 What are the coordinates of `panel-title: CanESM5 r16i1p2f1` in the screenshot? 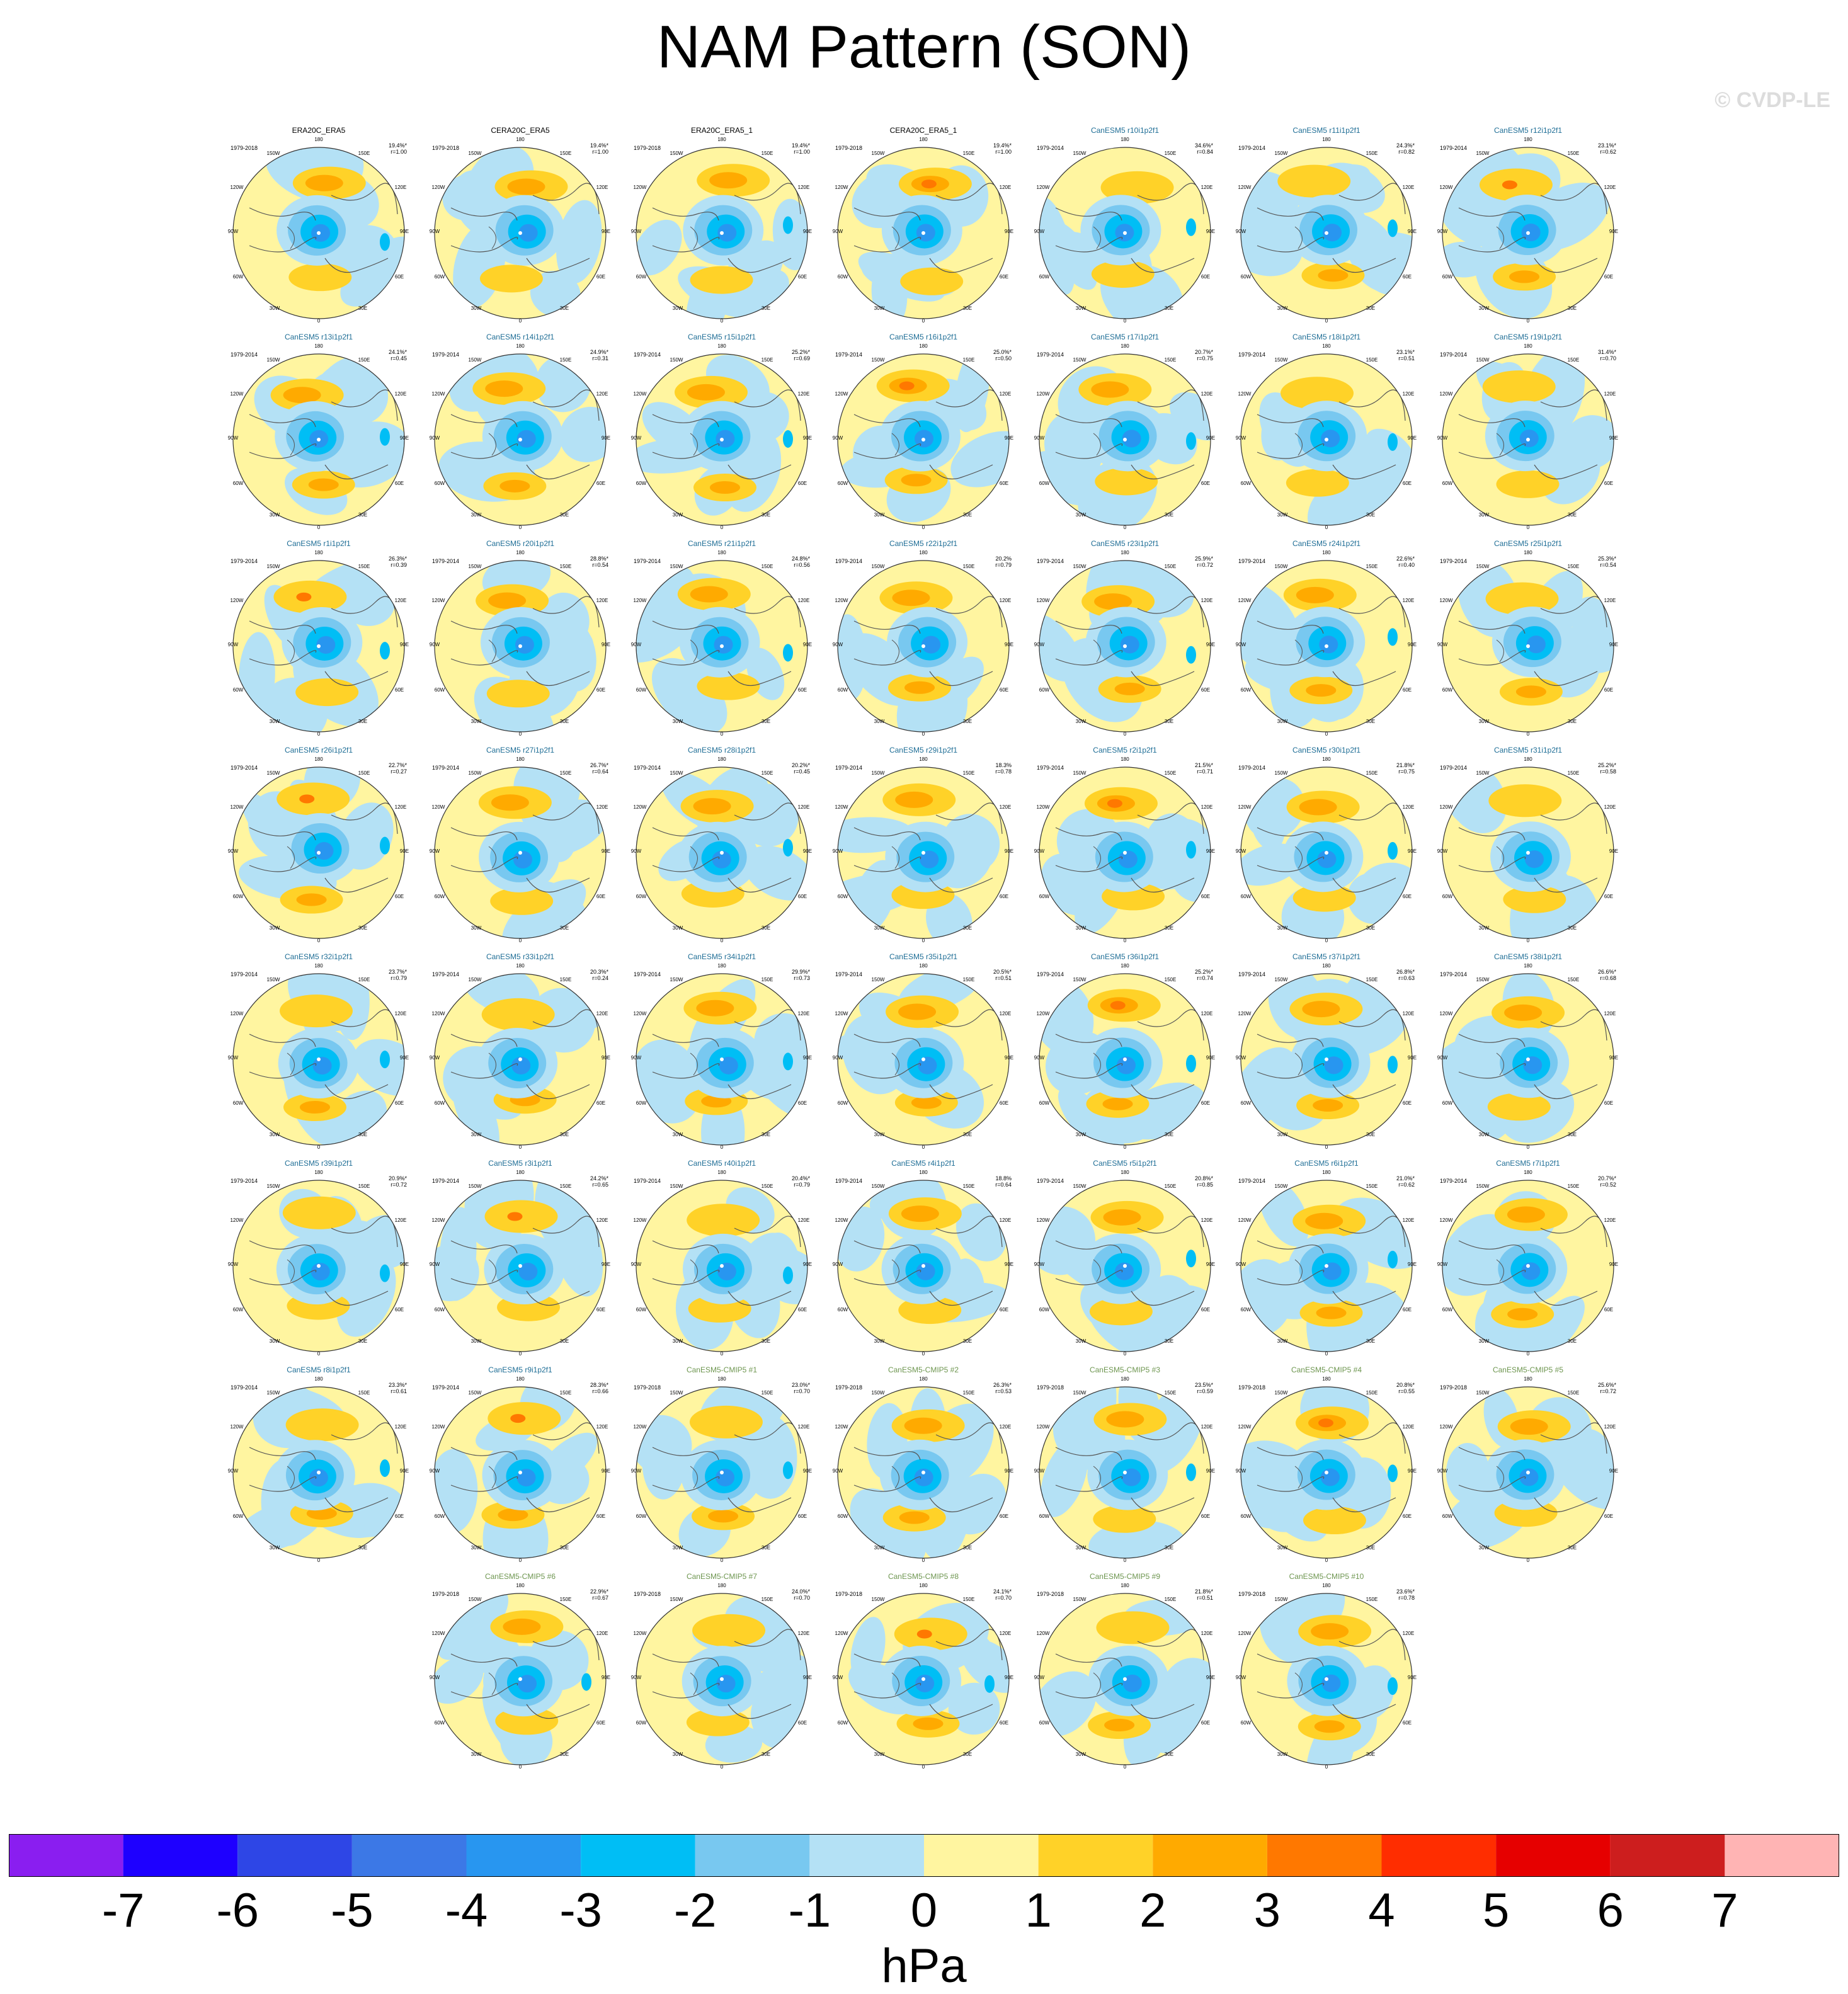 It's located at (923, 337).